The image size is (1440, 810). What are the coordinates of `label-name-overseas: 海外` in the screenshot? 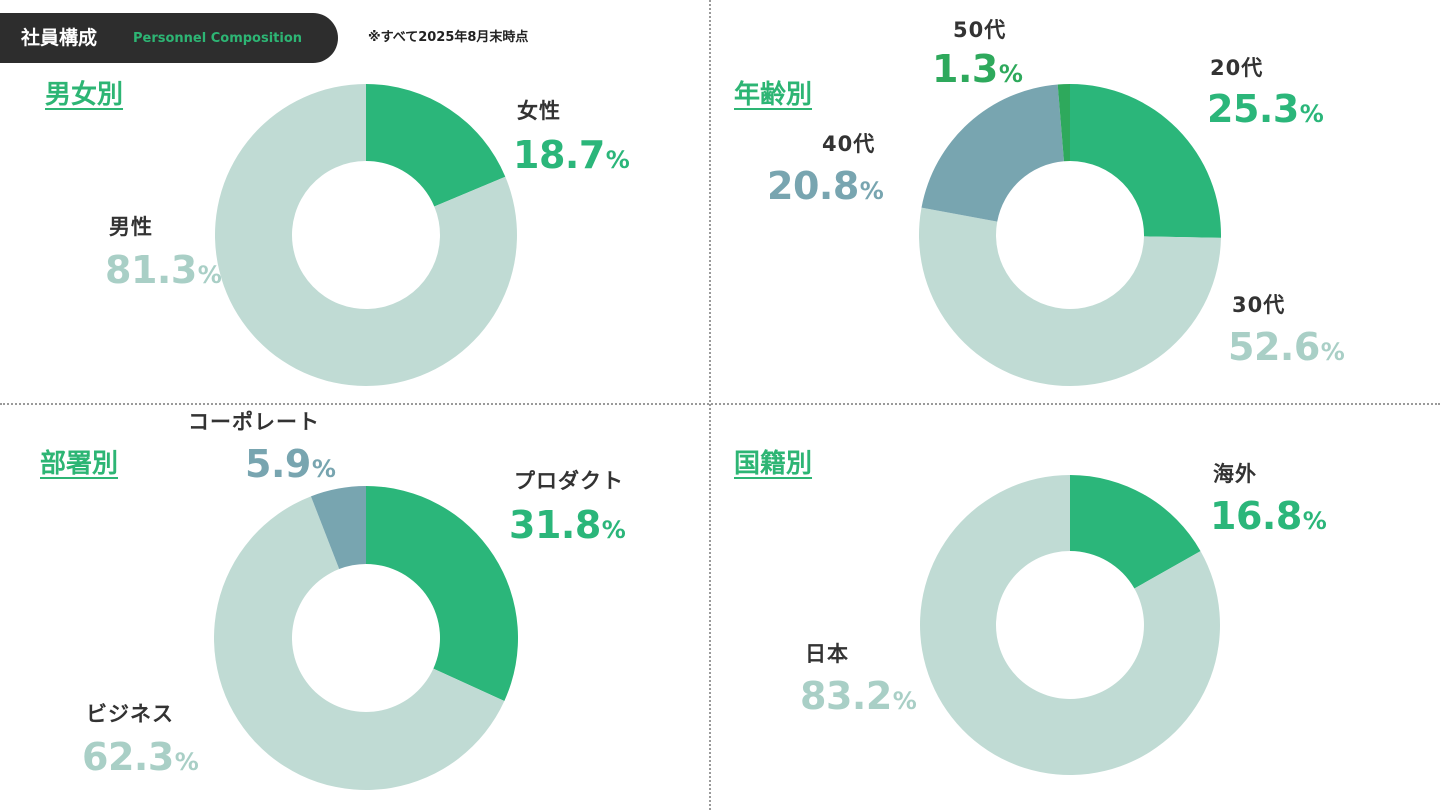 It's located at (1235, 474).